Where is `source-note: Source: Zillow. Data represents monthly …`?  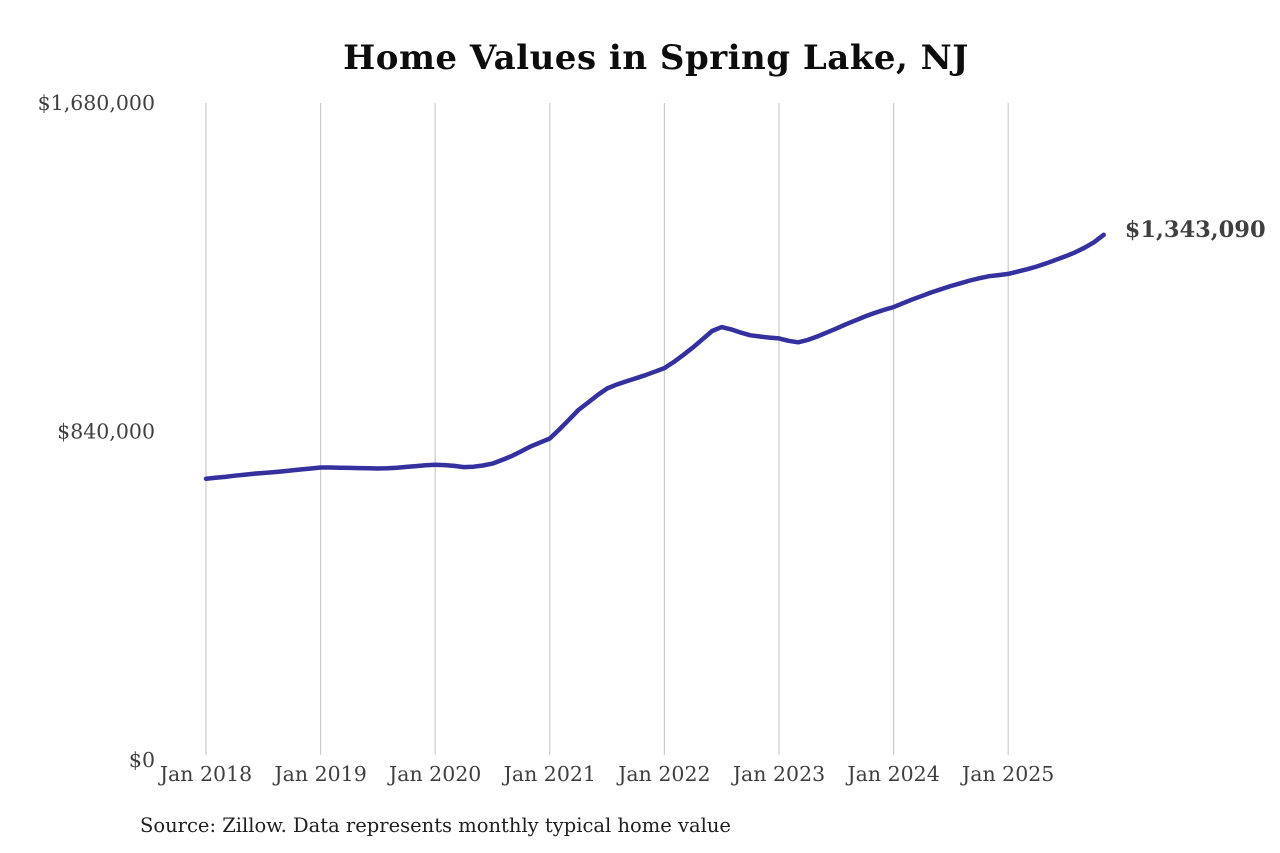 source-note: Source: Zillow. Data represents monthly … is located at coordinates (435, 825).